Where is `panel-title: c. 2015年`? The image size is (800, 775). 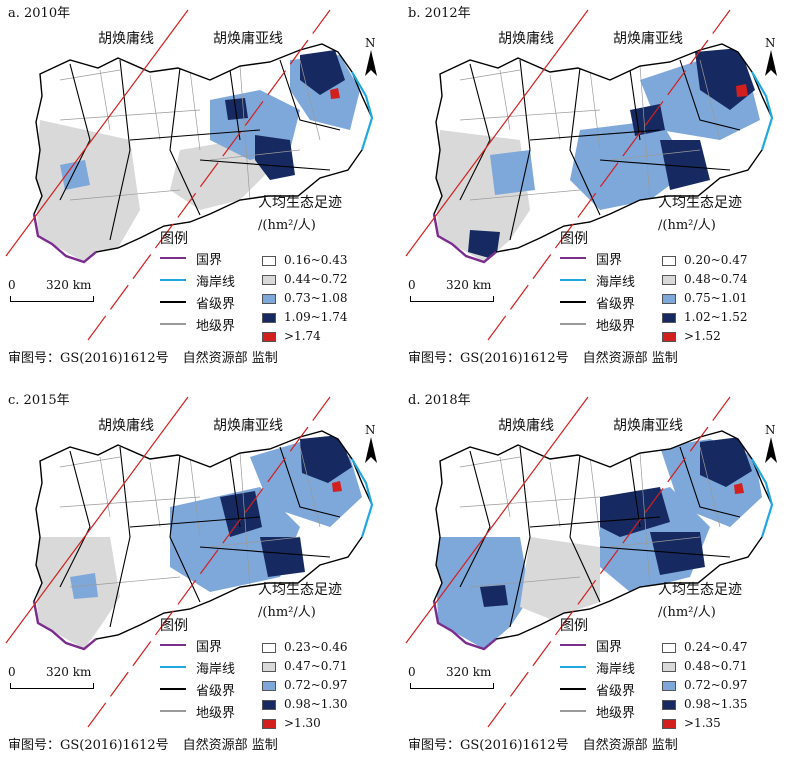 panel-title: c. 2015年 is located at coordinates (39, 400).